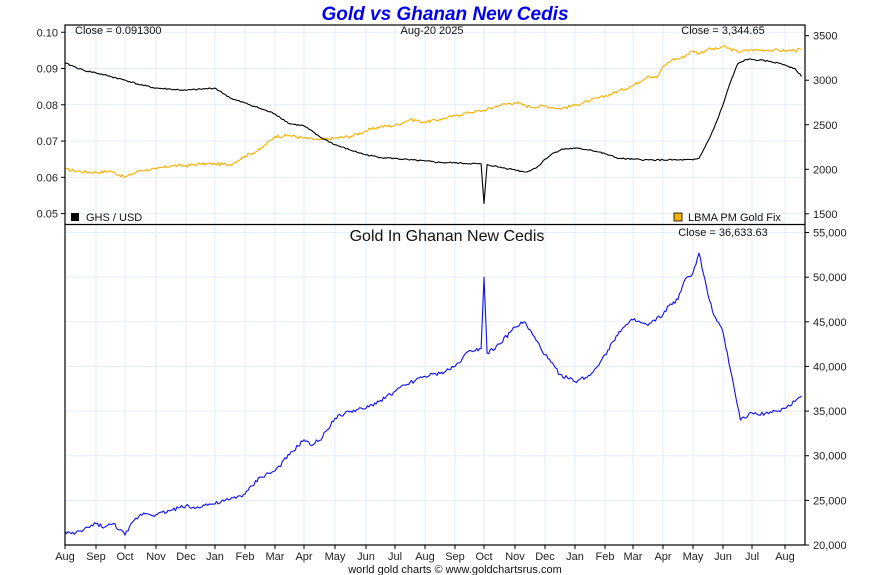 Image resolution: width=890 pixels, height=575 pixels. Describe the element at coordinates (447, 236) in the screenshot. I see `bottom-panel-title: Gold In Ghanan New Cedis` at that location.